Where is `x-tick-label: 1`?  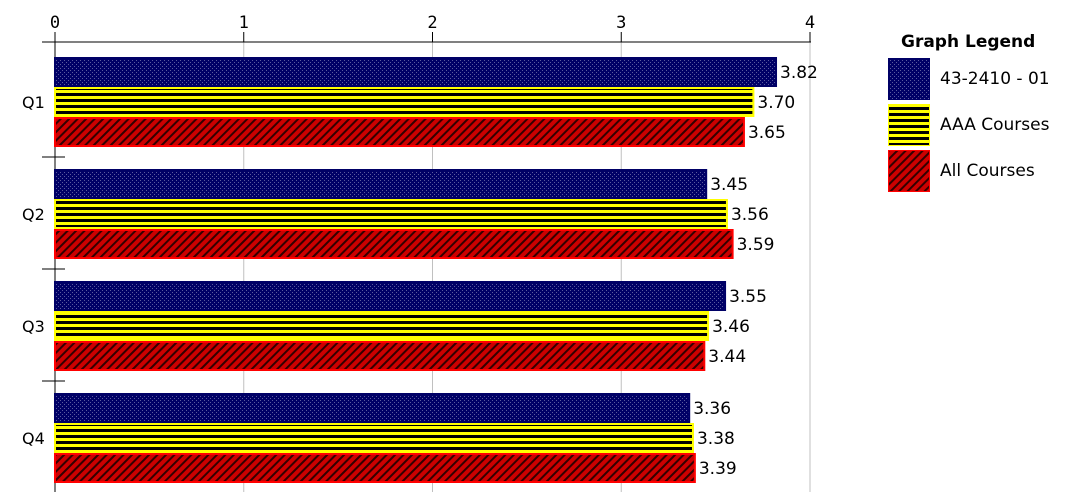
x-tick-label: 1 is located at coordinates (244, 23).